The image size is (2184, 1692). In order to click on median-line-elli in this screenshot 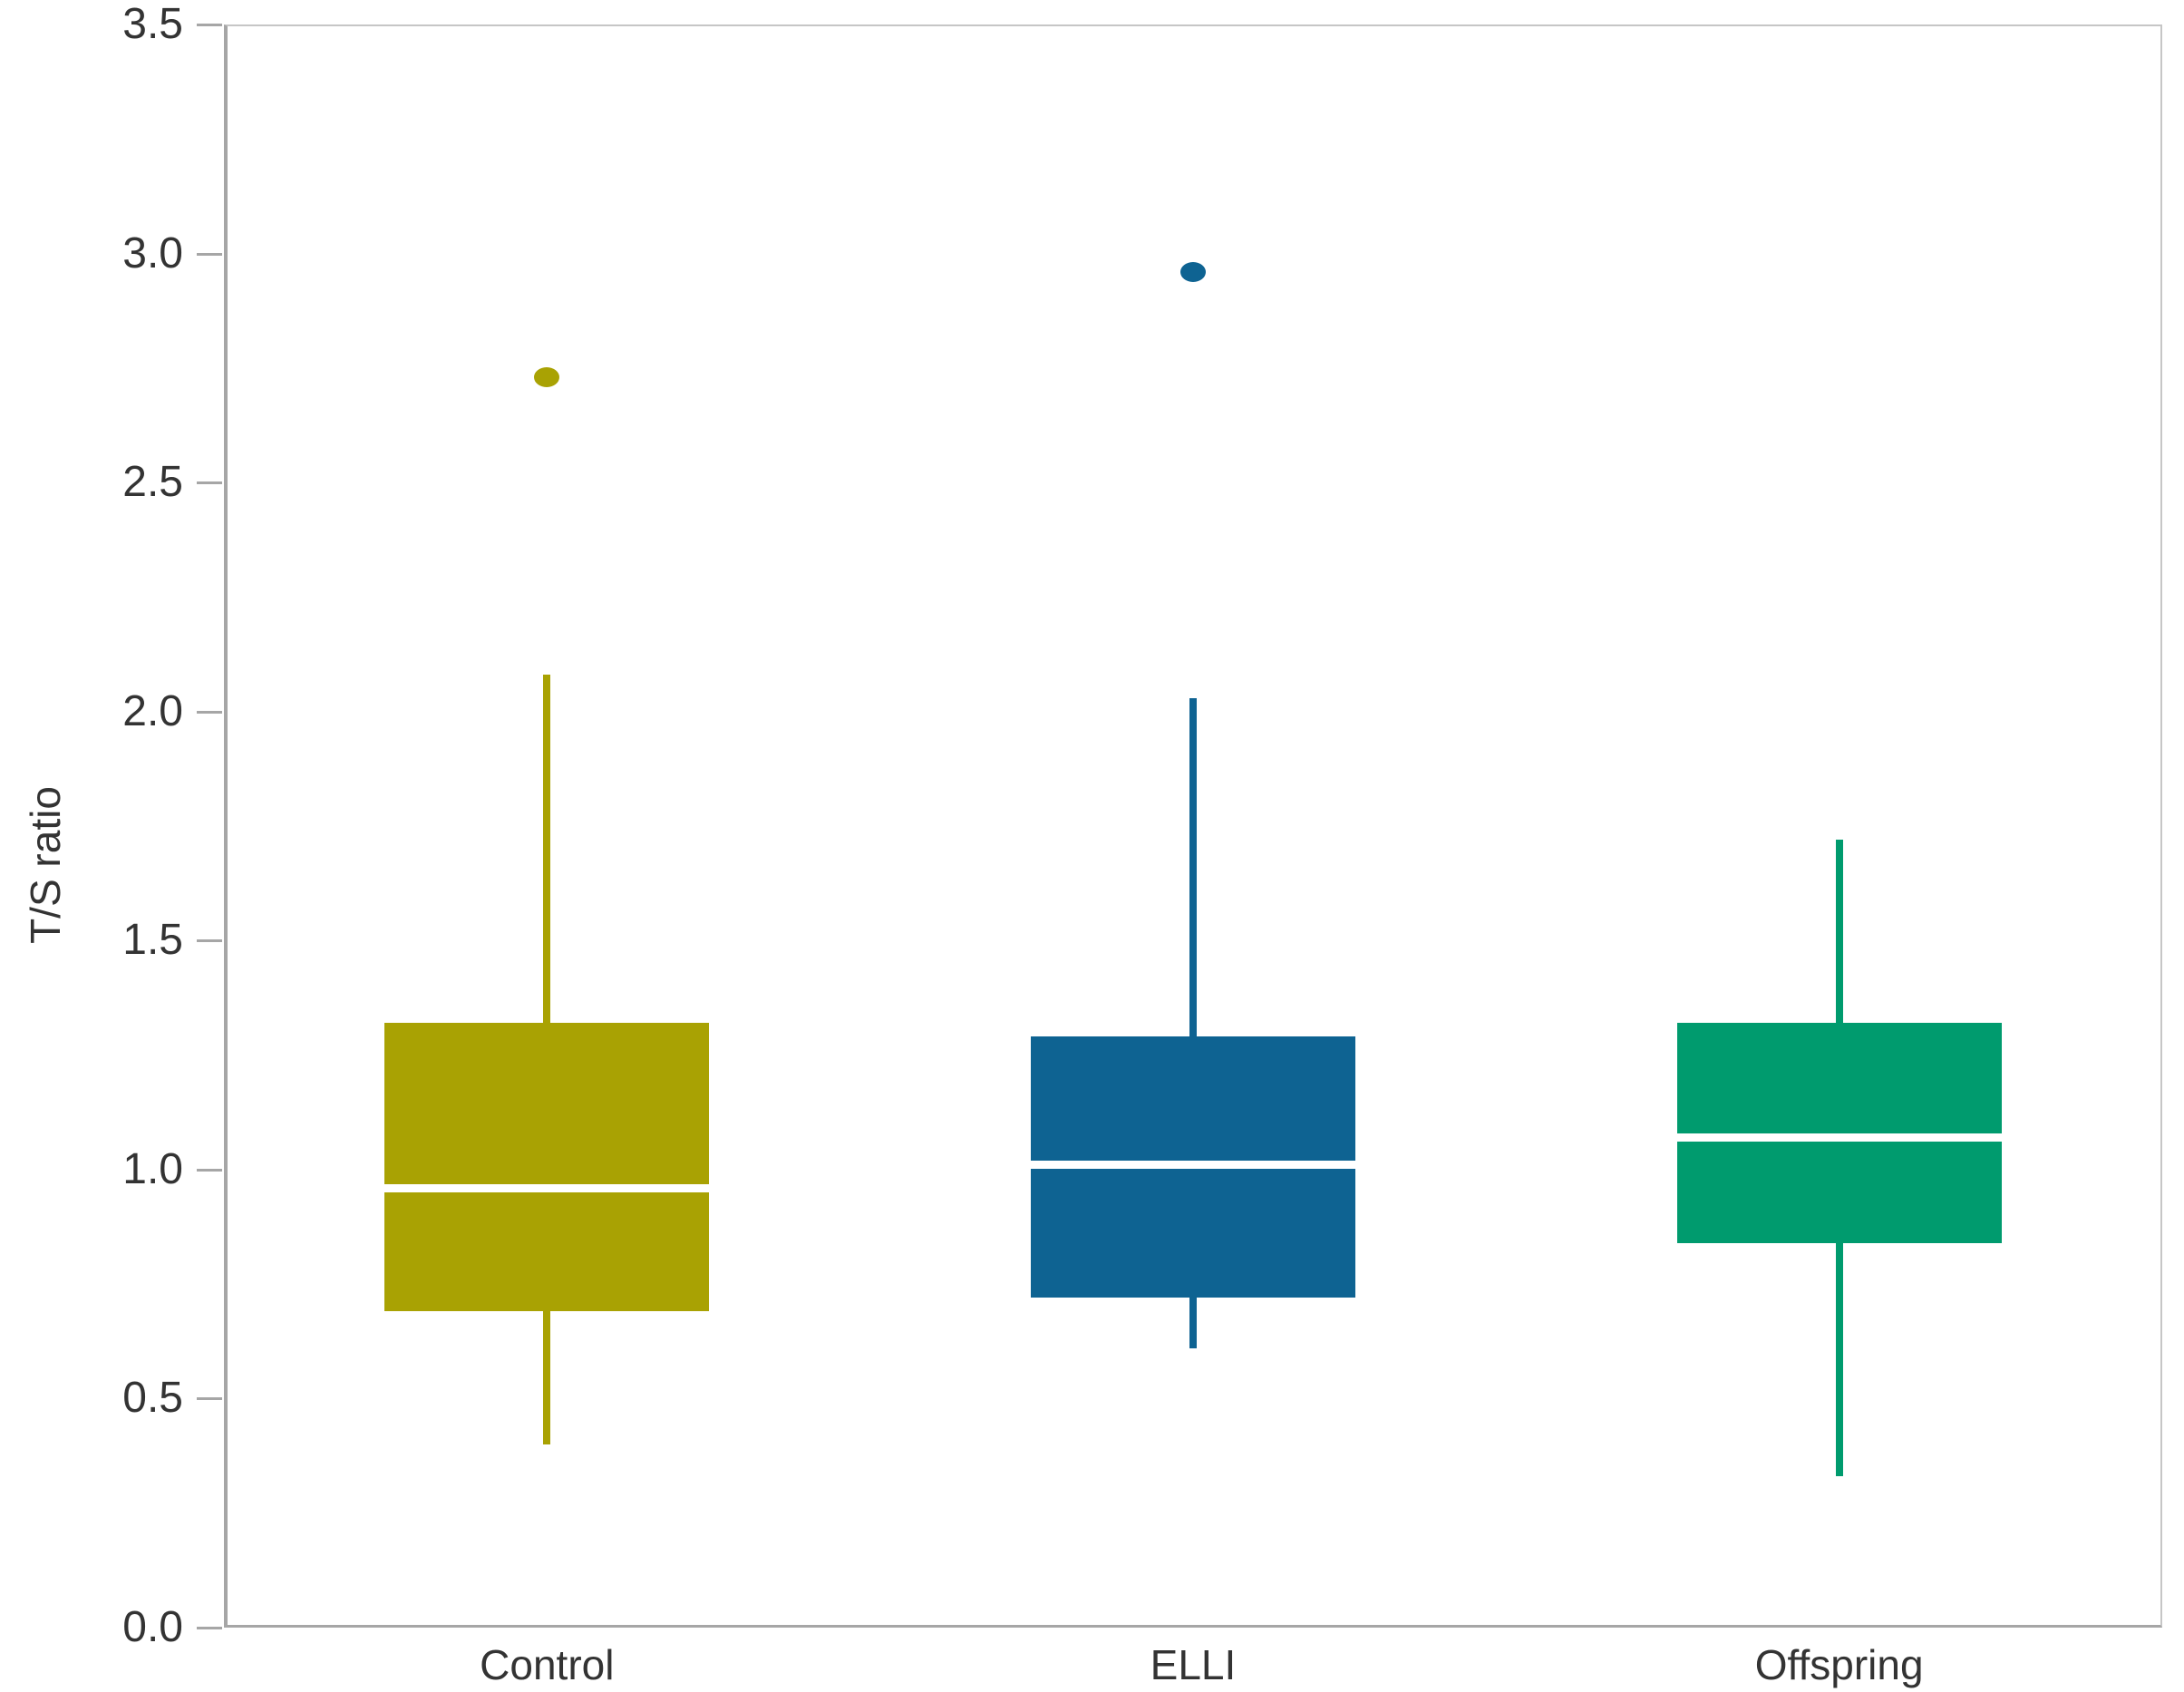, I will do `click(1193, 1166)`.